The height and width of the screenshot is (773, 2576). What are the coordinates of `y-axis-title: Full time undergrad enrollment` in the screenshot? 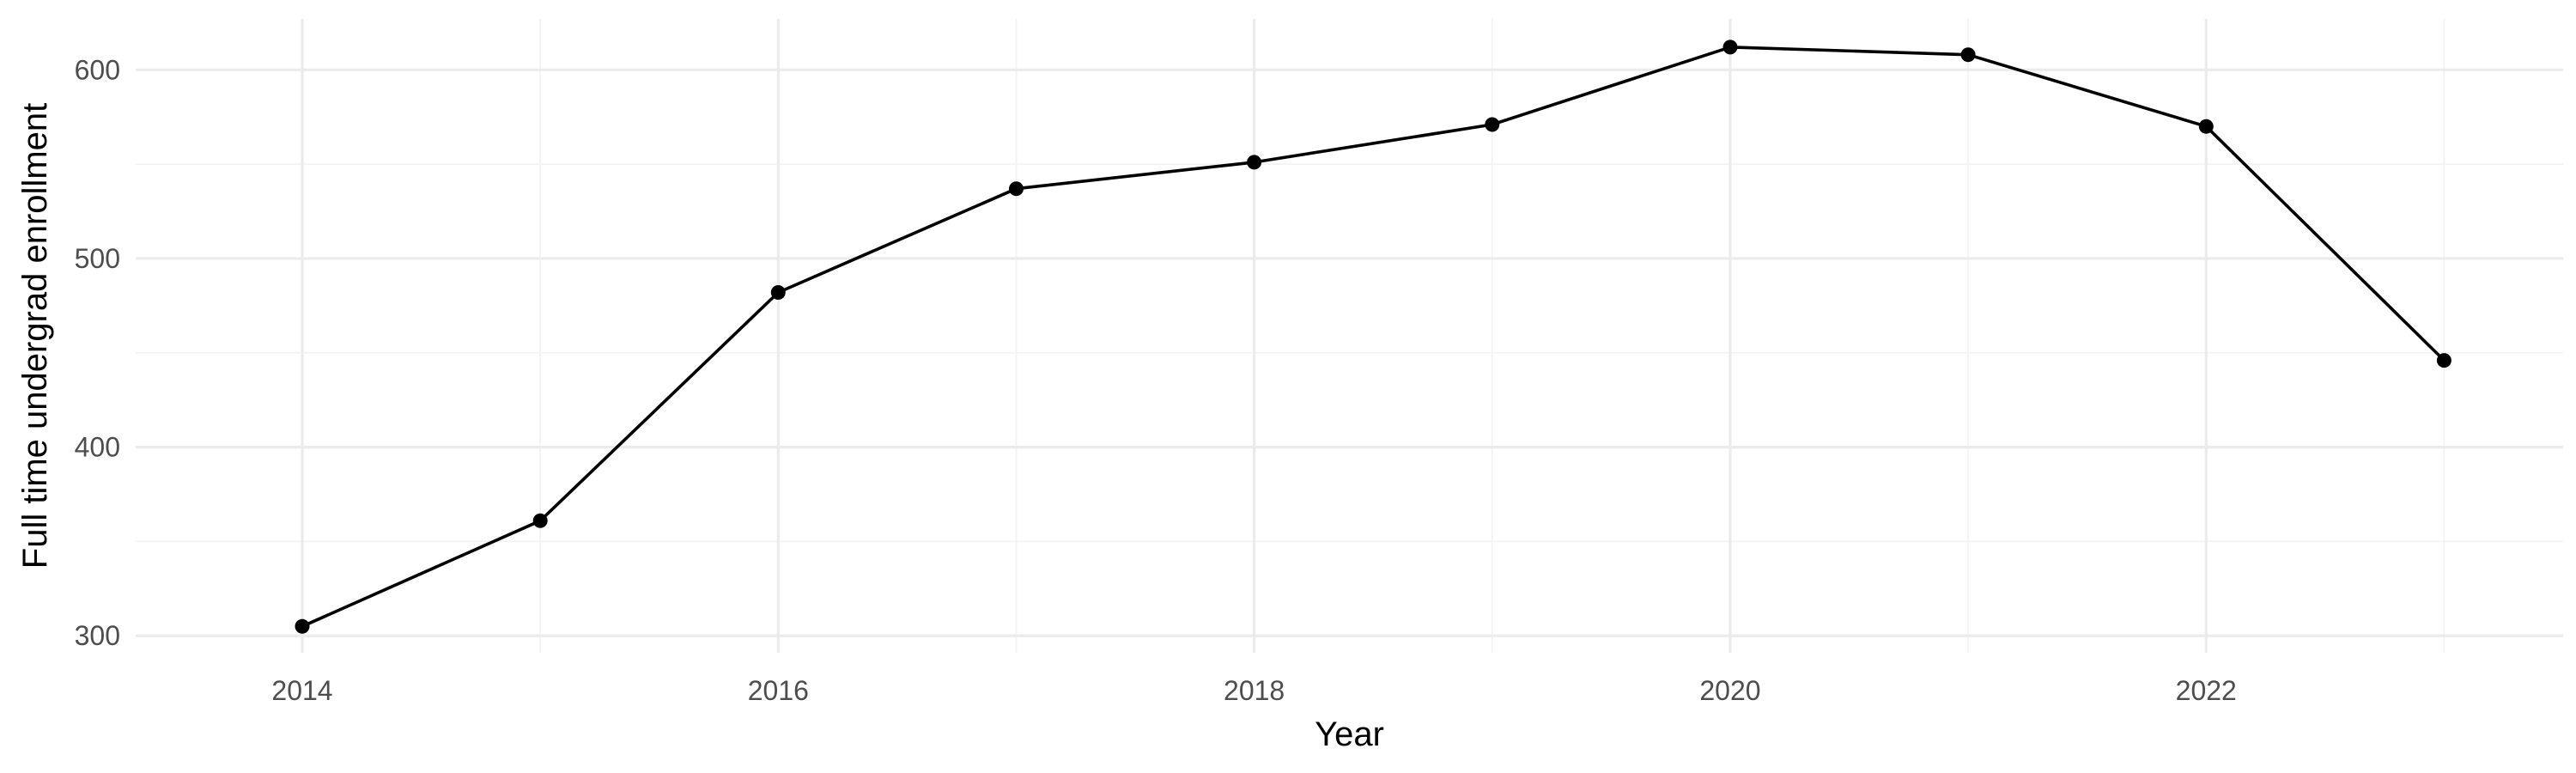 It's located at (35, 336).